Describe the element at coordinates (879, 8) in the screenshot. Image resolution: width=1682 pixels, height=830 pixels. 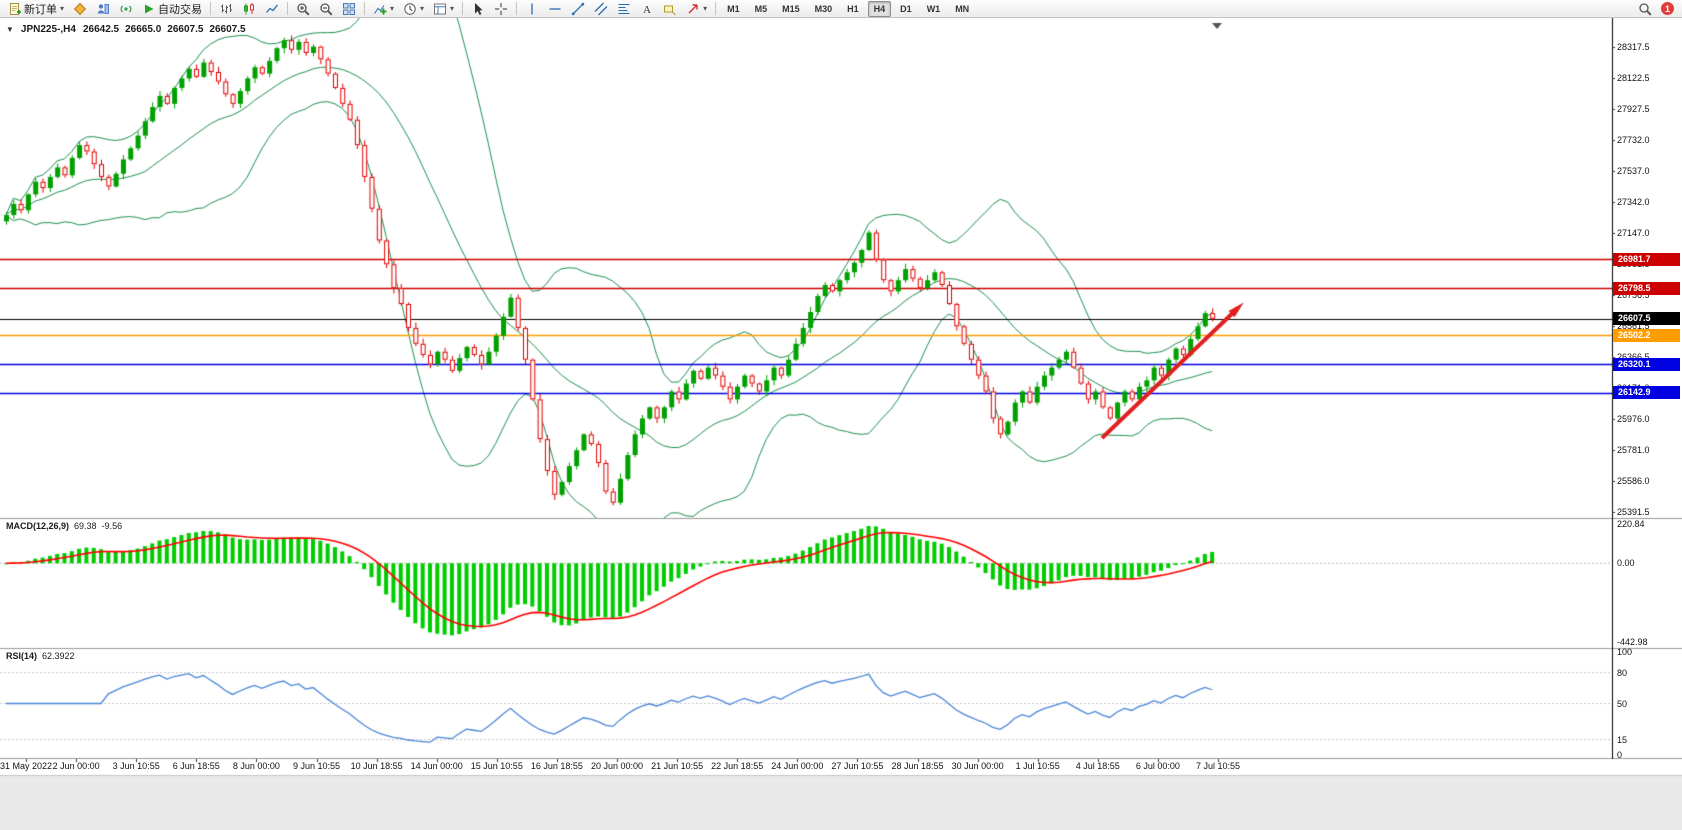
I see `timeframe-h4-button: H4` at that location.